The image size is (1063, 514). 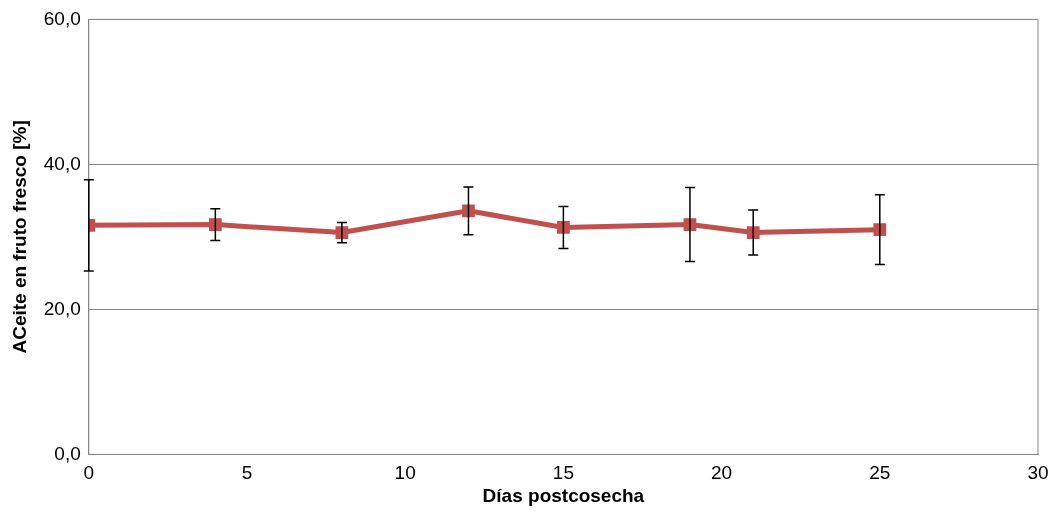 What do you see at coordinates (405, 473) in the screenshot?
I see `x-tick-label: 10` at bounding box center [405, 473].